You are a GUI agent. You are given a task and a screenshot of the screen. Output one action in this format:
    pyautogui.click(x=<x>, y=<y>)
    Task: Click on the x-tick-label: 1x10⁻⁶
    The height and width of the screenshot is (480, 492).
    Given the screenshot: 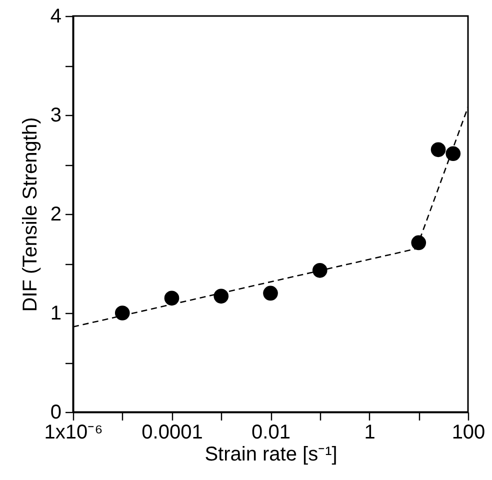 What is the action you would take?
    pyautogui.click(x=73, y=433)
    